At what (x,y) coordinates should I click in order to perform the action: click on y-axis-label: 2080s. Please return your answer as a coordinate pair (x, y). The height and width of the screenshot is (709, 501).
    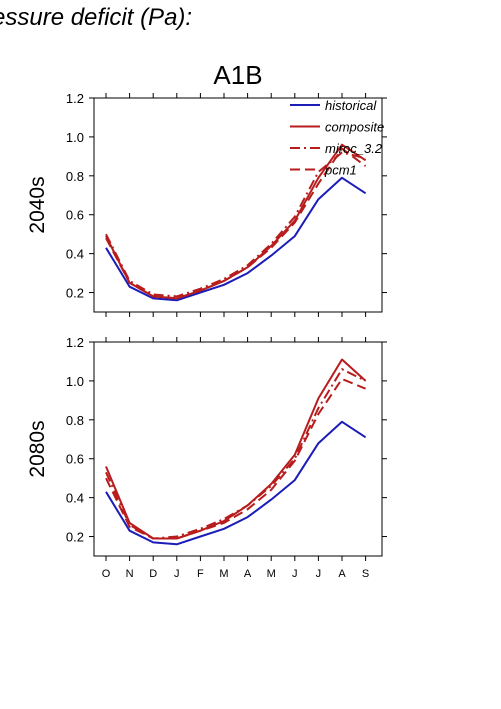
    Looking at the image, I should click on (37, 448).